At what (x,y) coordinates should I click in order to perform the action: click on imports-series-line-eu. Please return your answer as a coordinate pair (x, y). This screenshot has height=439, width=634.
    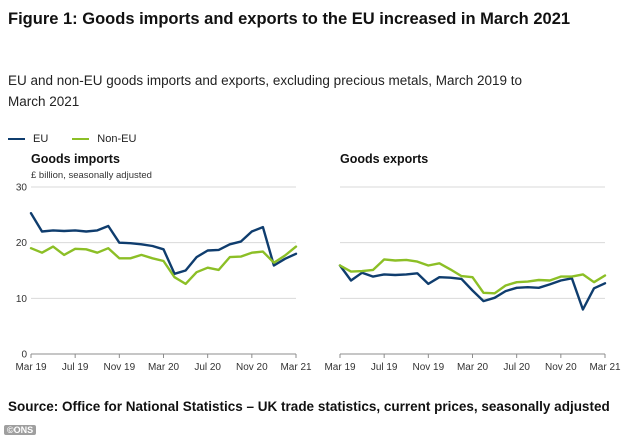
    Looking at the image, I should click on (163, 243).